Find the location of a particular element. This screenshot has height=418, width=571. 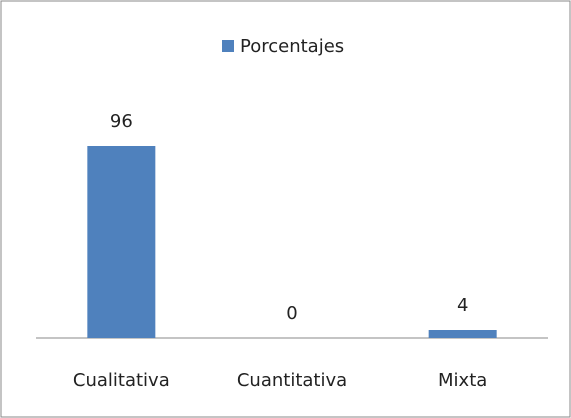

x-tick-label: Cualitativa is located at coordinates (121, 380).